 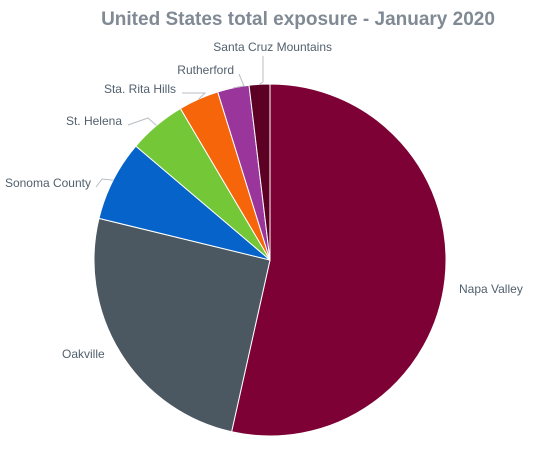 What do you see at coordinates (142, 121) in the screenshot?
I see `leader-line-st-helena` at bounding box center [142, 121].